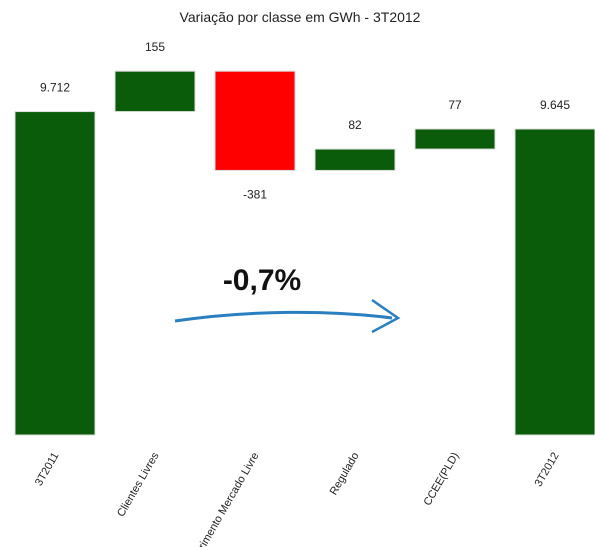 The image size is (595, 547). What do you see at coordinates (547, 470) in the screenshot?
I see `x-tick-label: 3T2012` at bounding box center [547, 470].